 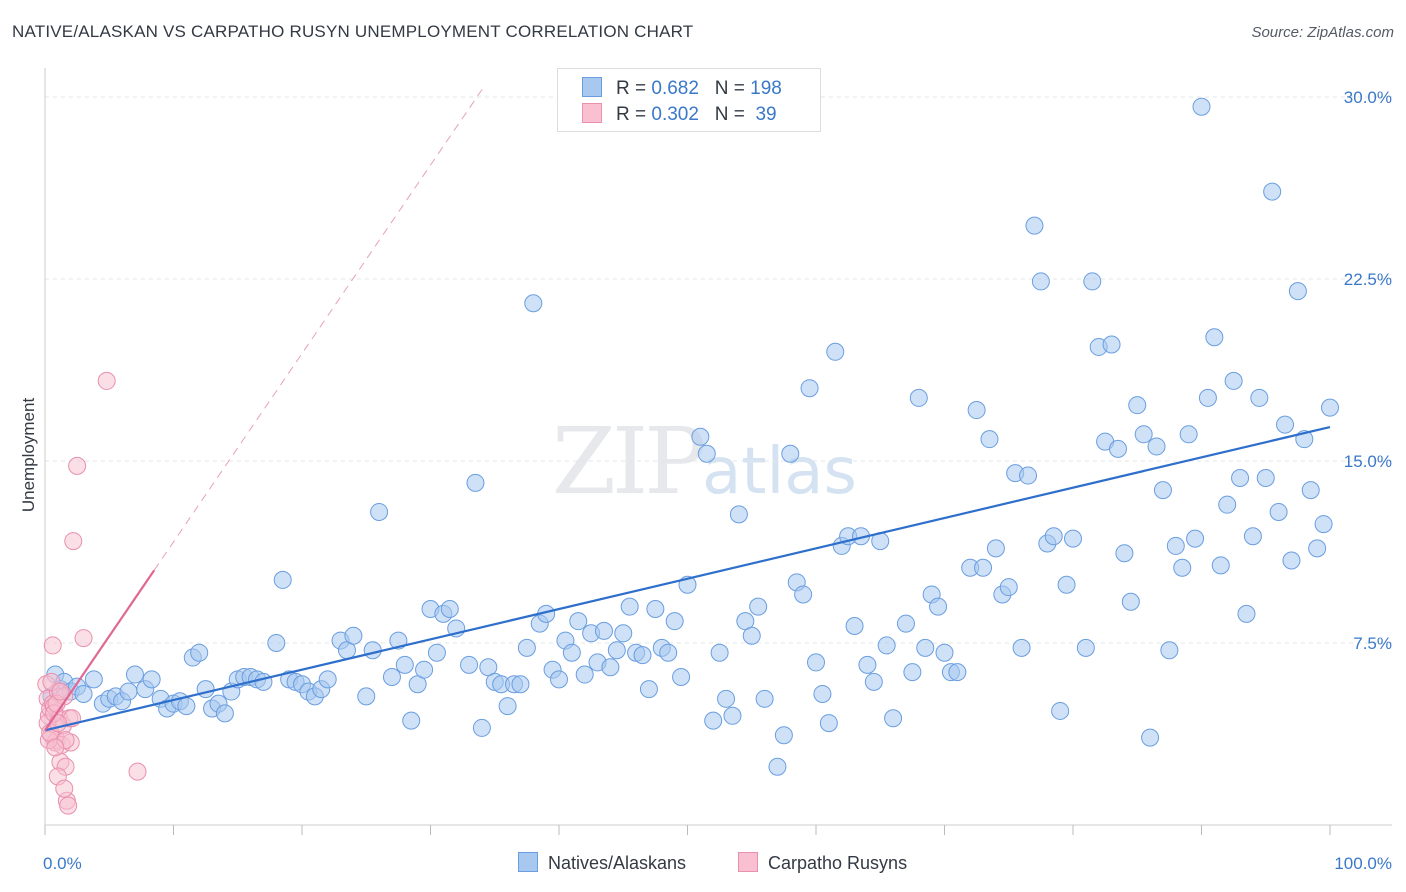 What do you see at coordinates (617, 863) in the screenshot?
I see `legend-label: Natives/Alaskans` at bounding box center [617, 863].